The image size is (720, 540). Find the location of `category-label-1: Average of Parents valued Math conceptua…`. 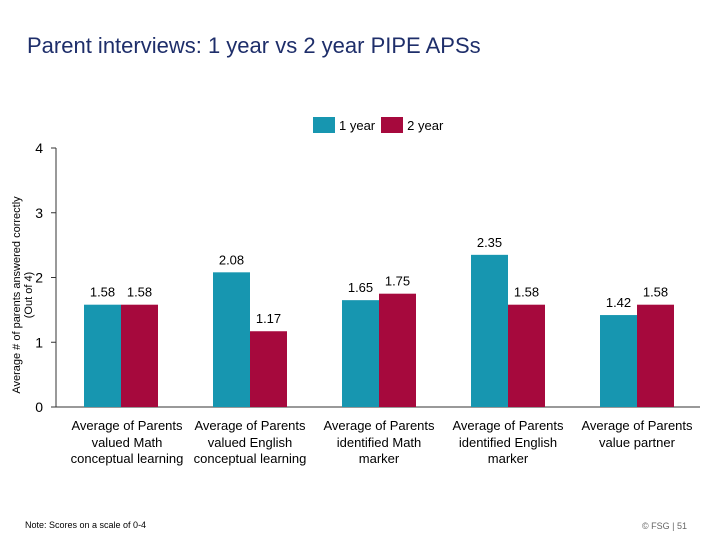

category-label-1: Average of Parents valued Math conceptua… is located at coordinates (127, 442).